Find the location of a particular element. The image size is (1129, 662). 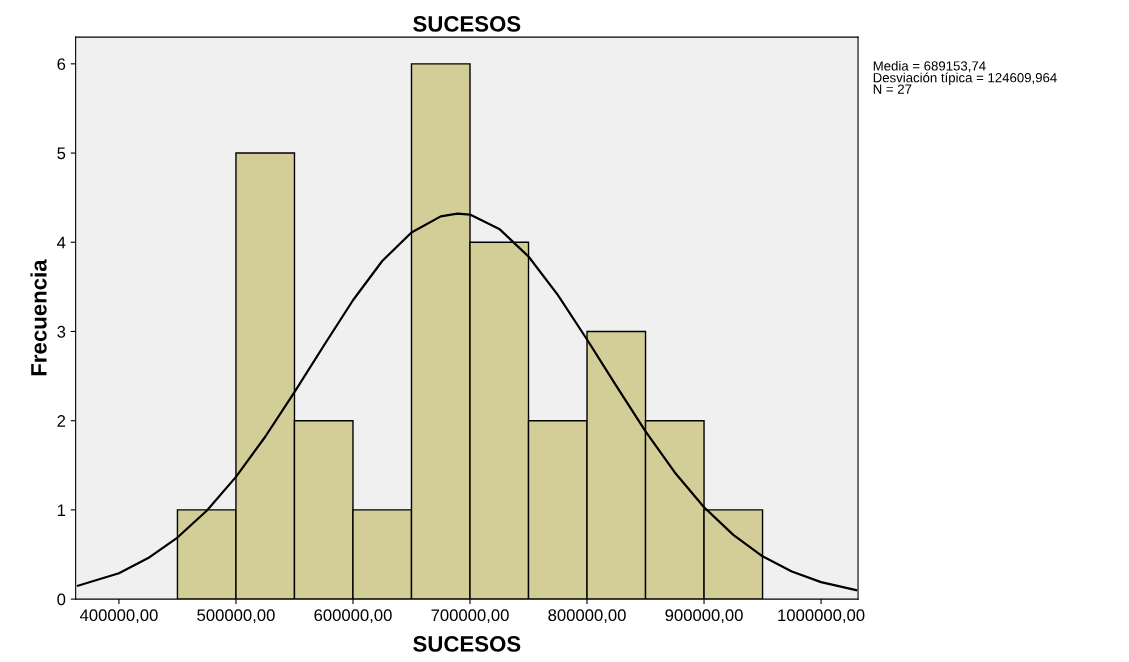

text: N = 27 is located at coordinates (892, 89).